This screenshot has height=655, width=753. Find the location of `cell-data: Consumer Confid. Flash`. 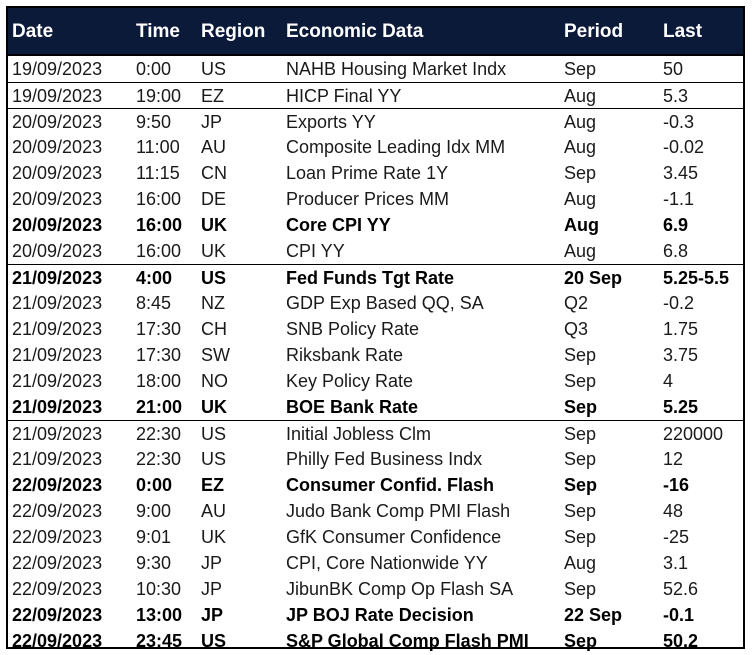

cell-data: Consumer Confid. Flash is located at coordinates (390, 485).